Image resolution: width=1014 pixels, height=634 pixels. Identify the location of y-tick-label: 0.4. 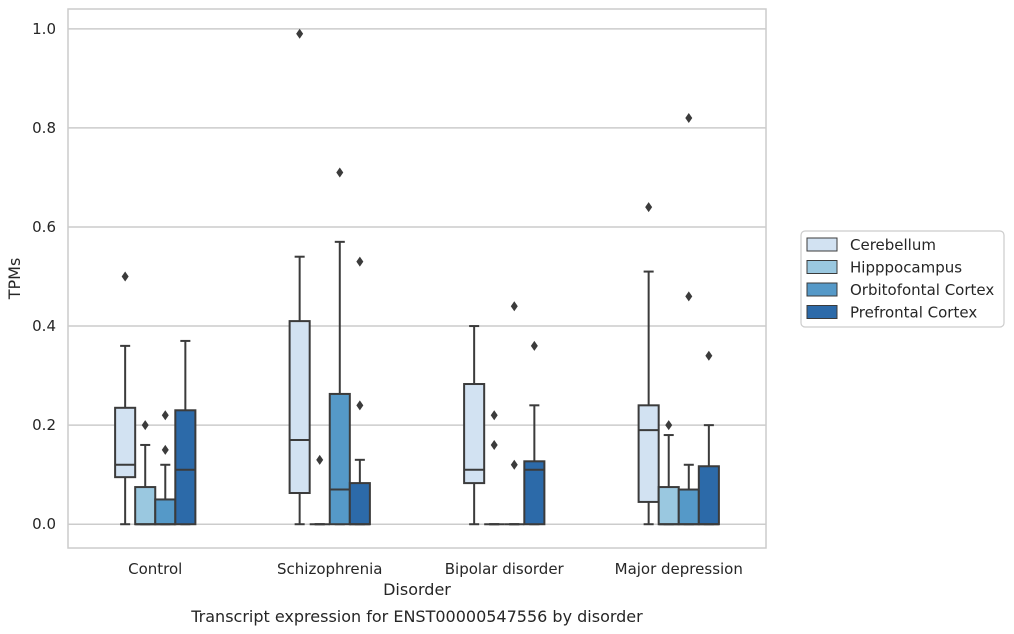
(44, 326).